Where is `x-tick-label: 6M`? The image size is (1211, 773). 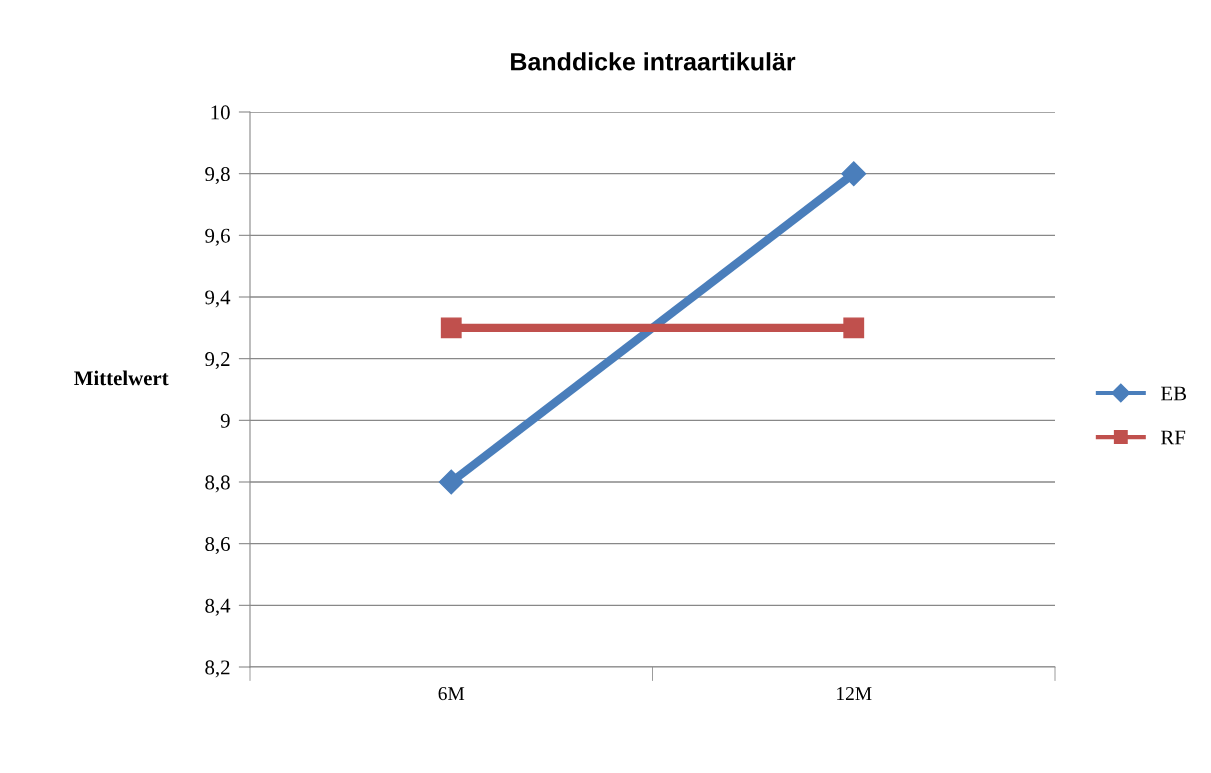
x-tick-label: 6M is located at coordinates (451, 694).